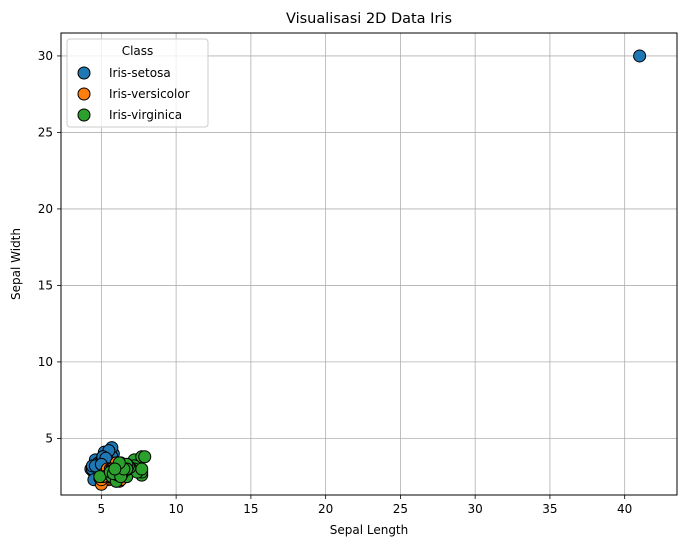  What do you see at coordinates (549, 509) in the screenshot?
I see `x-tick-label: 35` at bounding box center [549, 509].